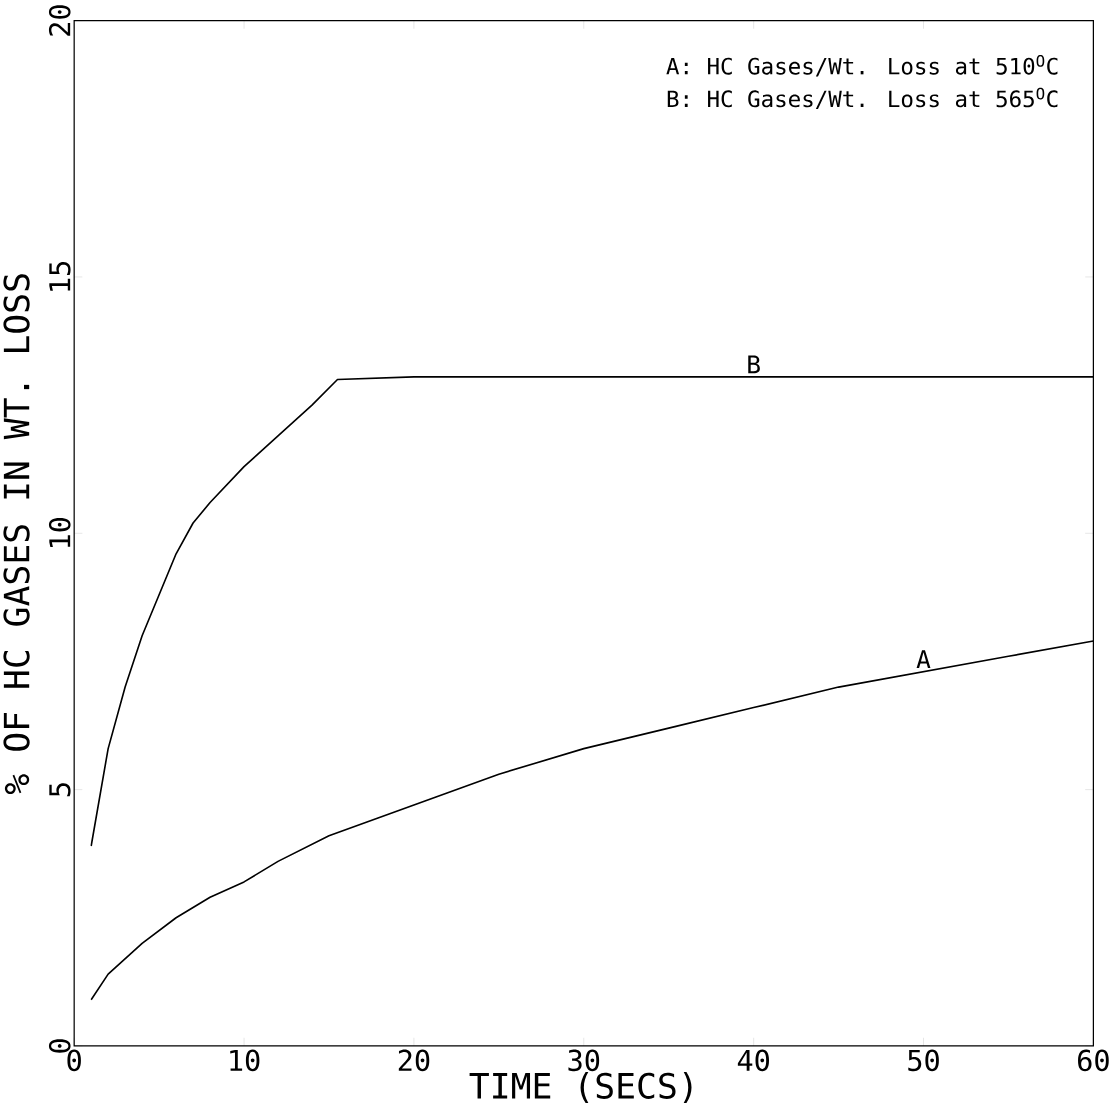 This screenshot has height=1106, width=1114. I want to click on y-tick-label: 20, so click(59, 20).